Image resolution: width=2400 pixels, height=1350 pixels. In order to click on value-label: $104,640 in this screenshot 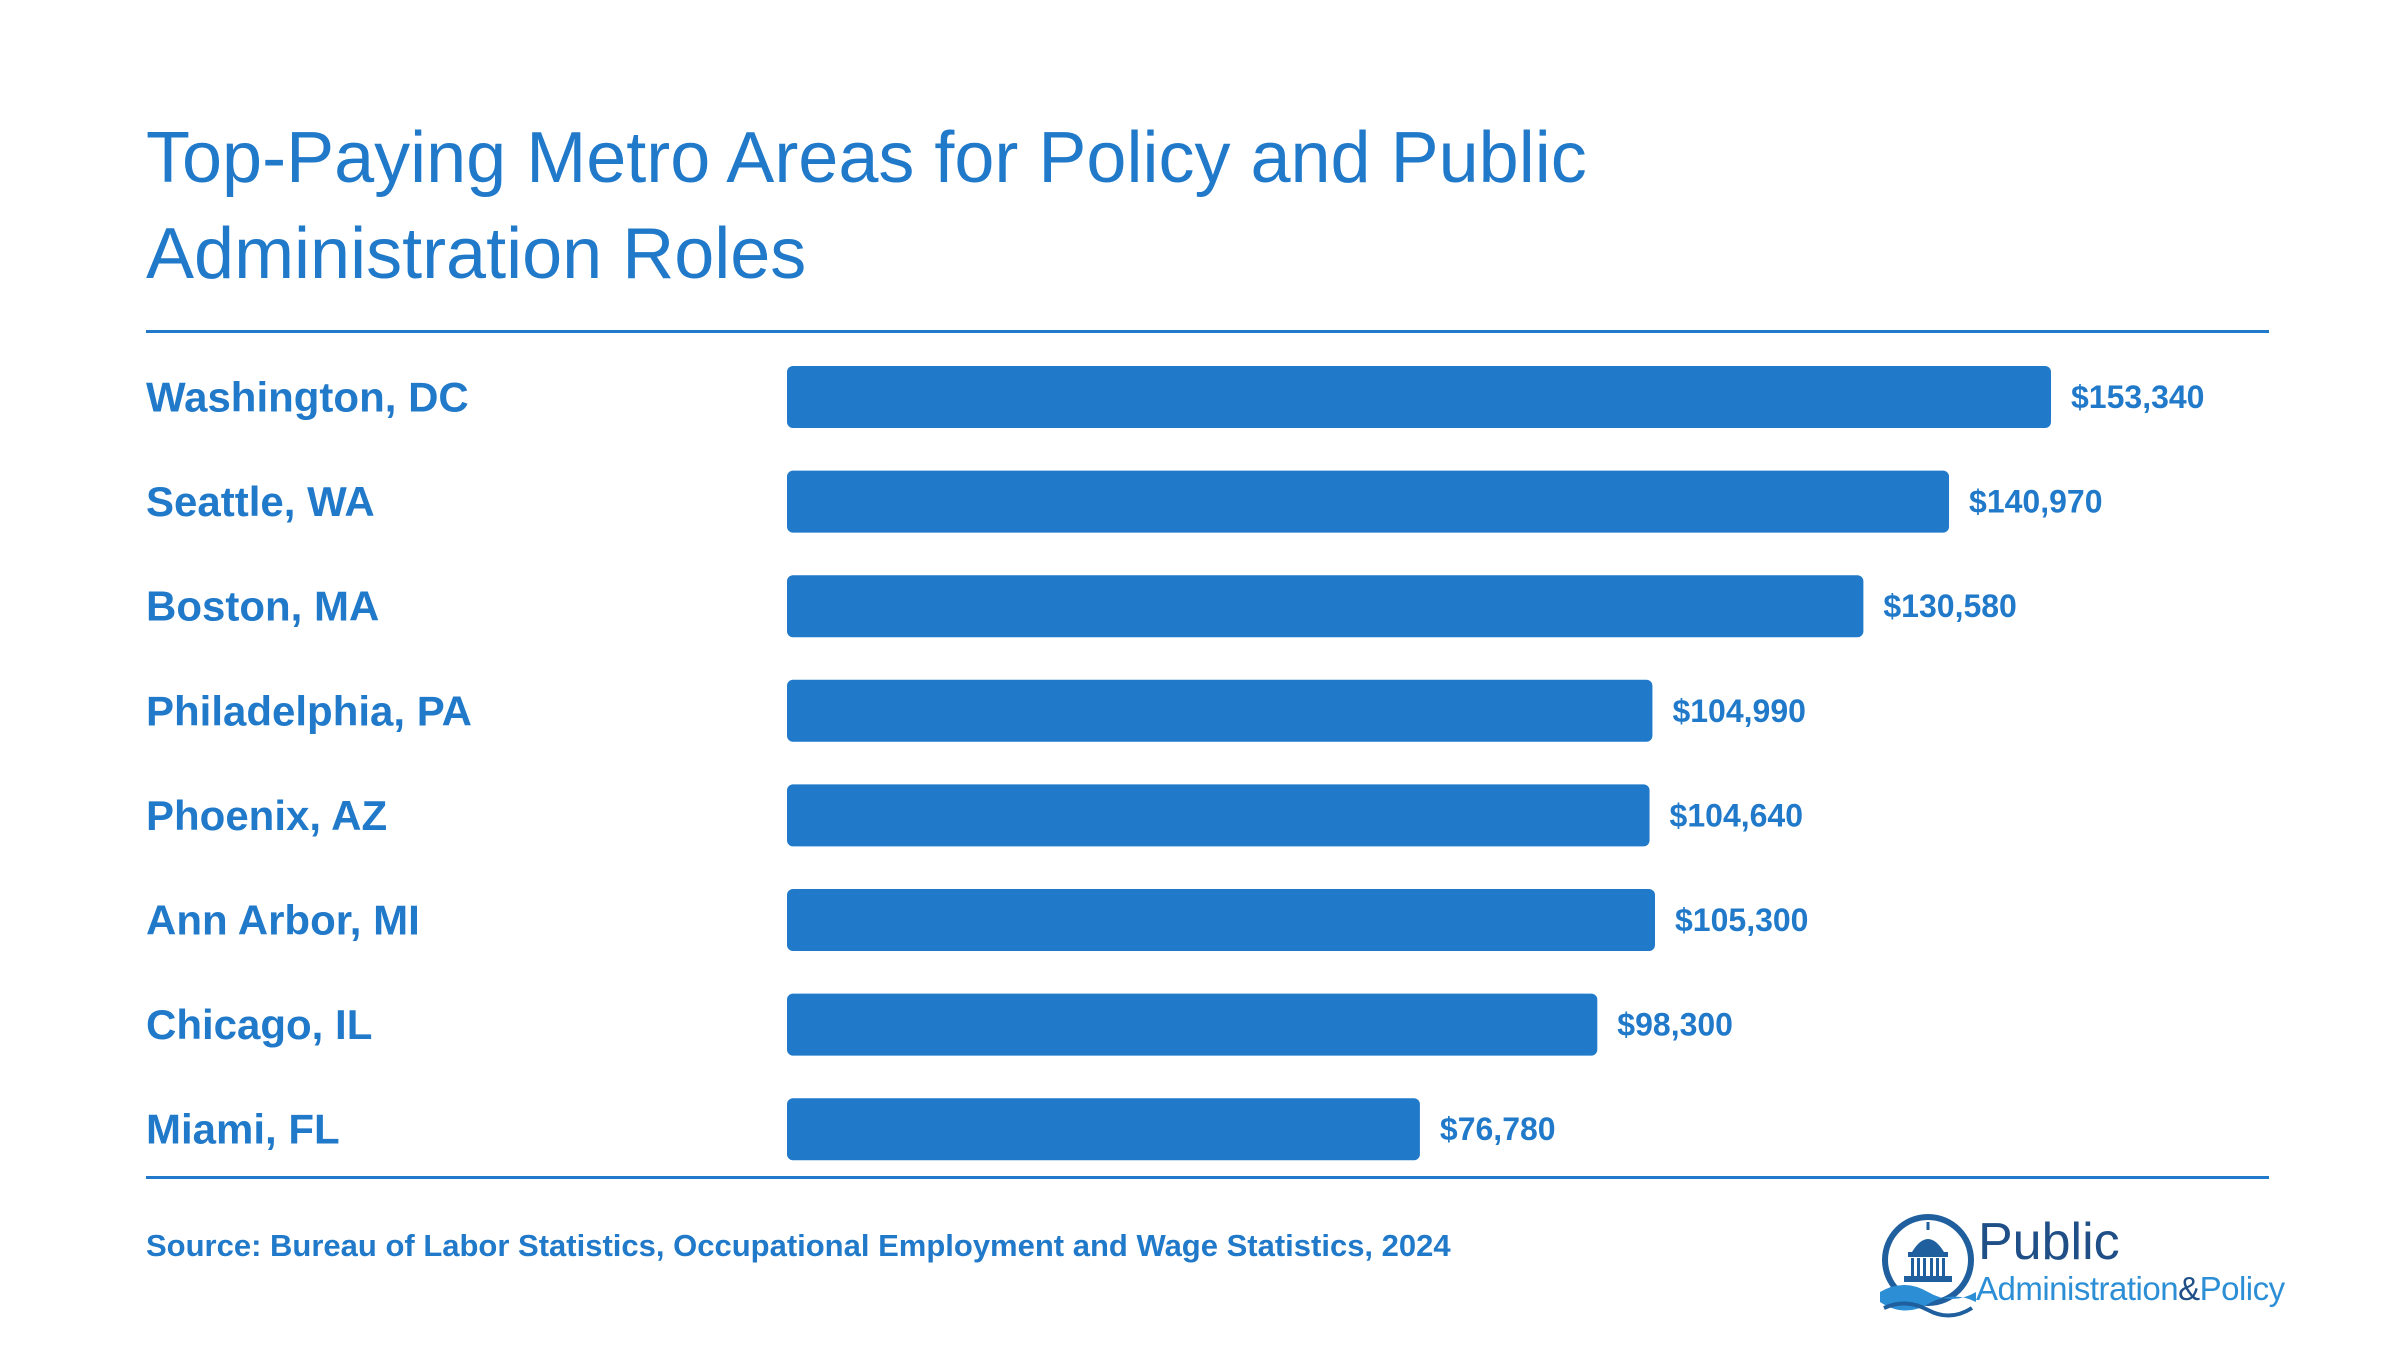, I will do `click(1736, 815)`.